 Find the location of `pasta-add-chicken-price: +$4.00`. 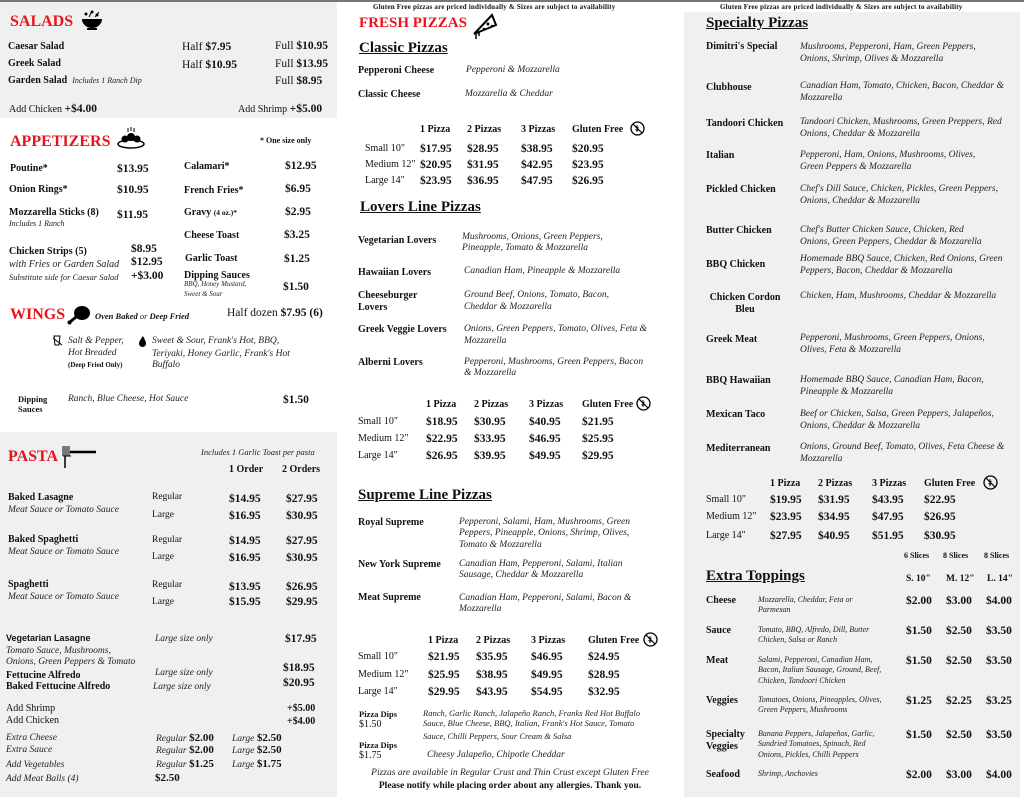

pasta-add-chicken-price: +$4.00 is located at coordinates (301, 721).